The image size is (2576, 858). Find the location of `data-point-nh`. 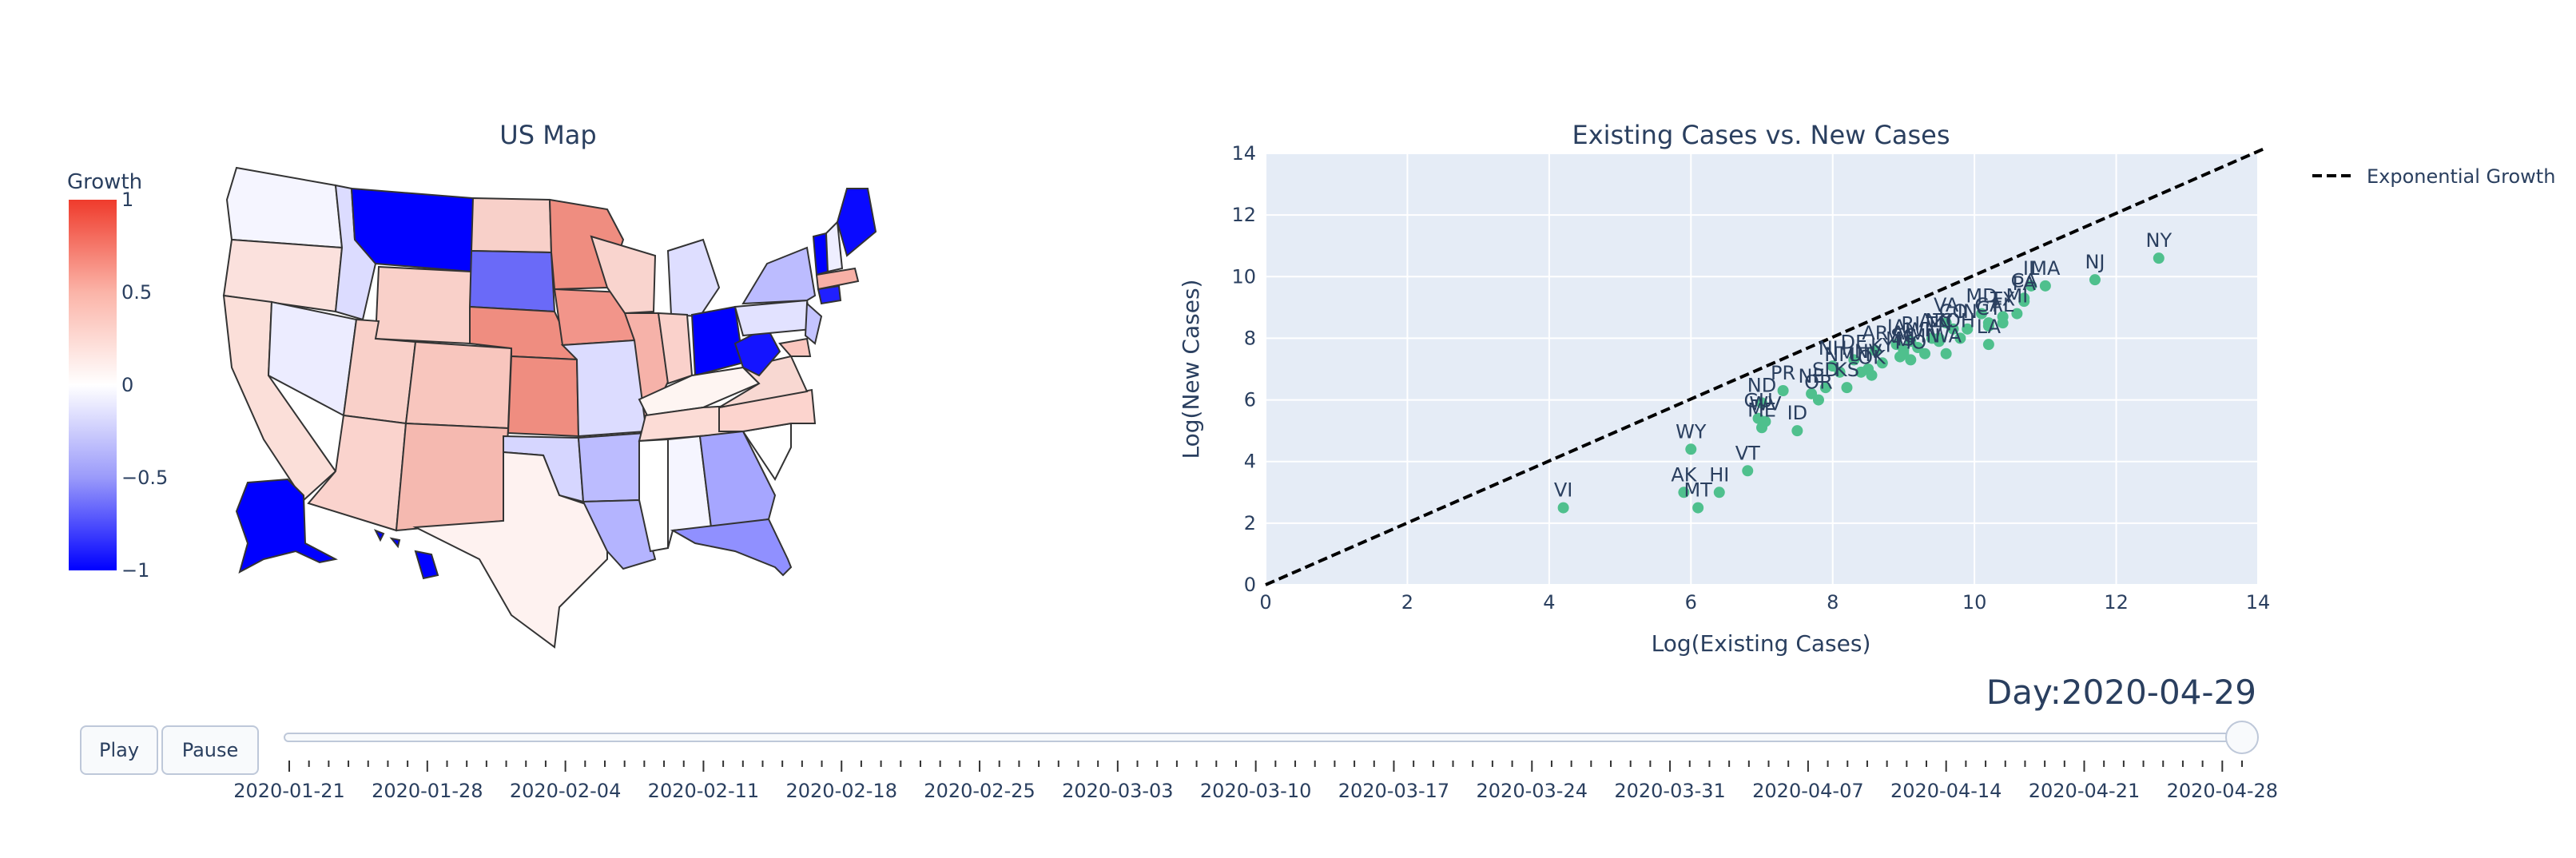

data-point-nh is located at coordinates (1833, 366).